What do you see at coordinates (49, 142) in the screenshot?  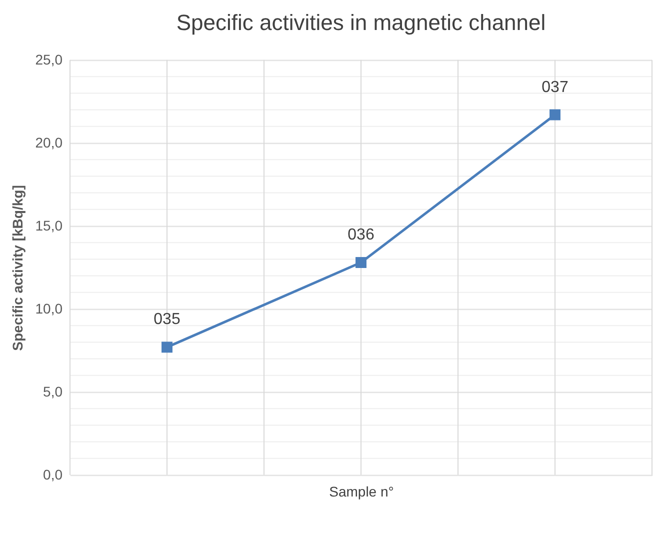 I see `y-tick-label: 20,0` at bounding box center [49, 142].